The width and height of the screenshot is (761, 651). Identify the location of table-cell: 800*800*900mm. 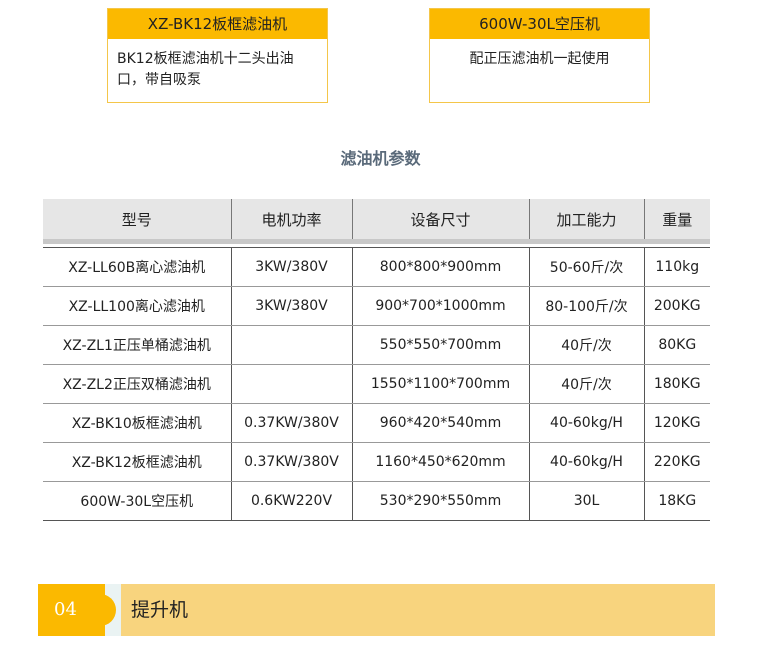
(440, 267).